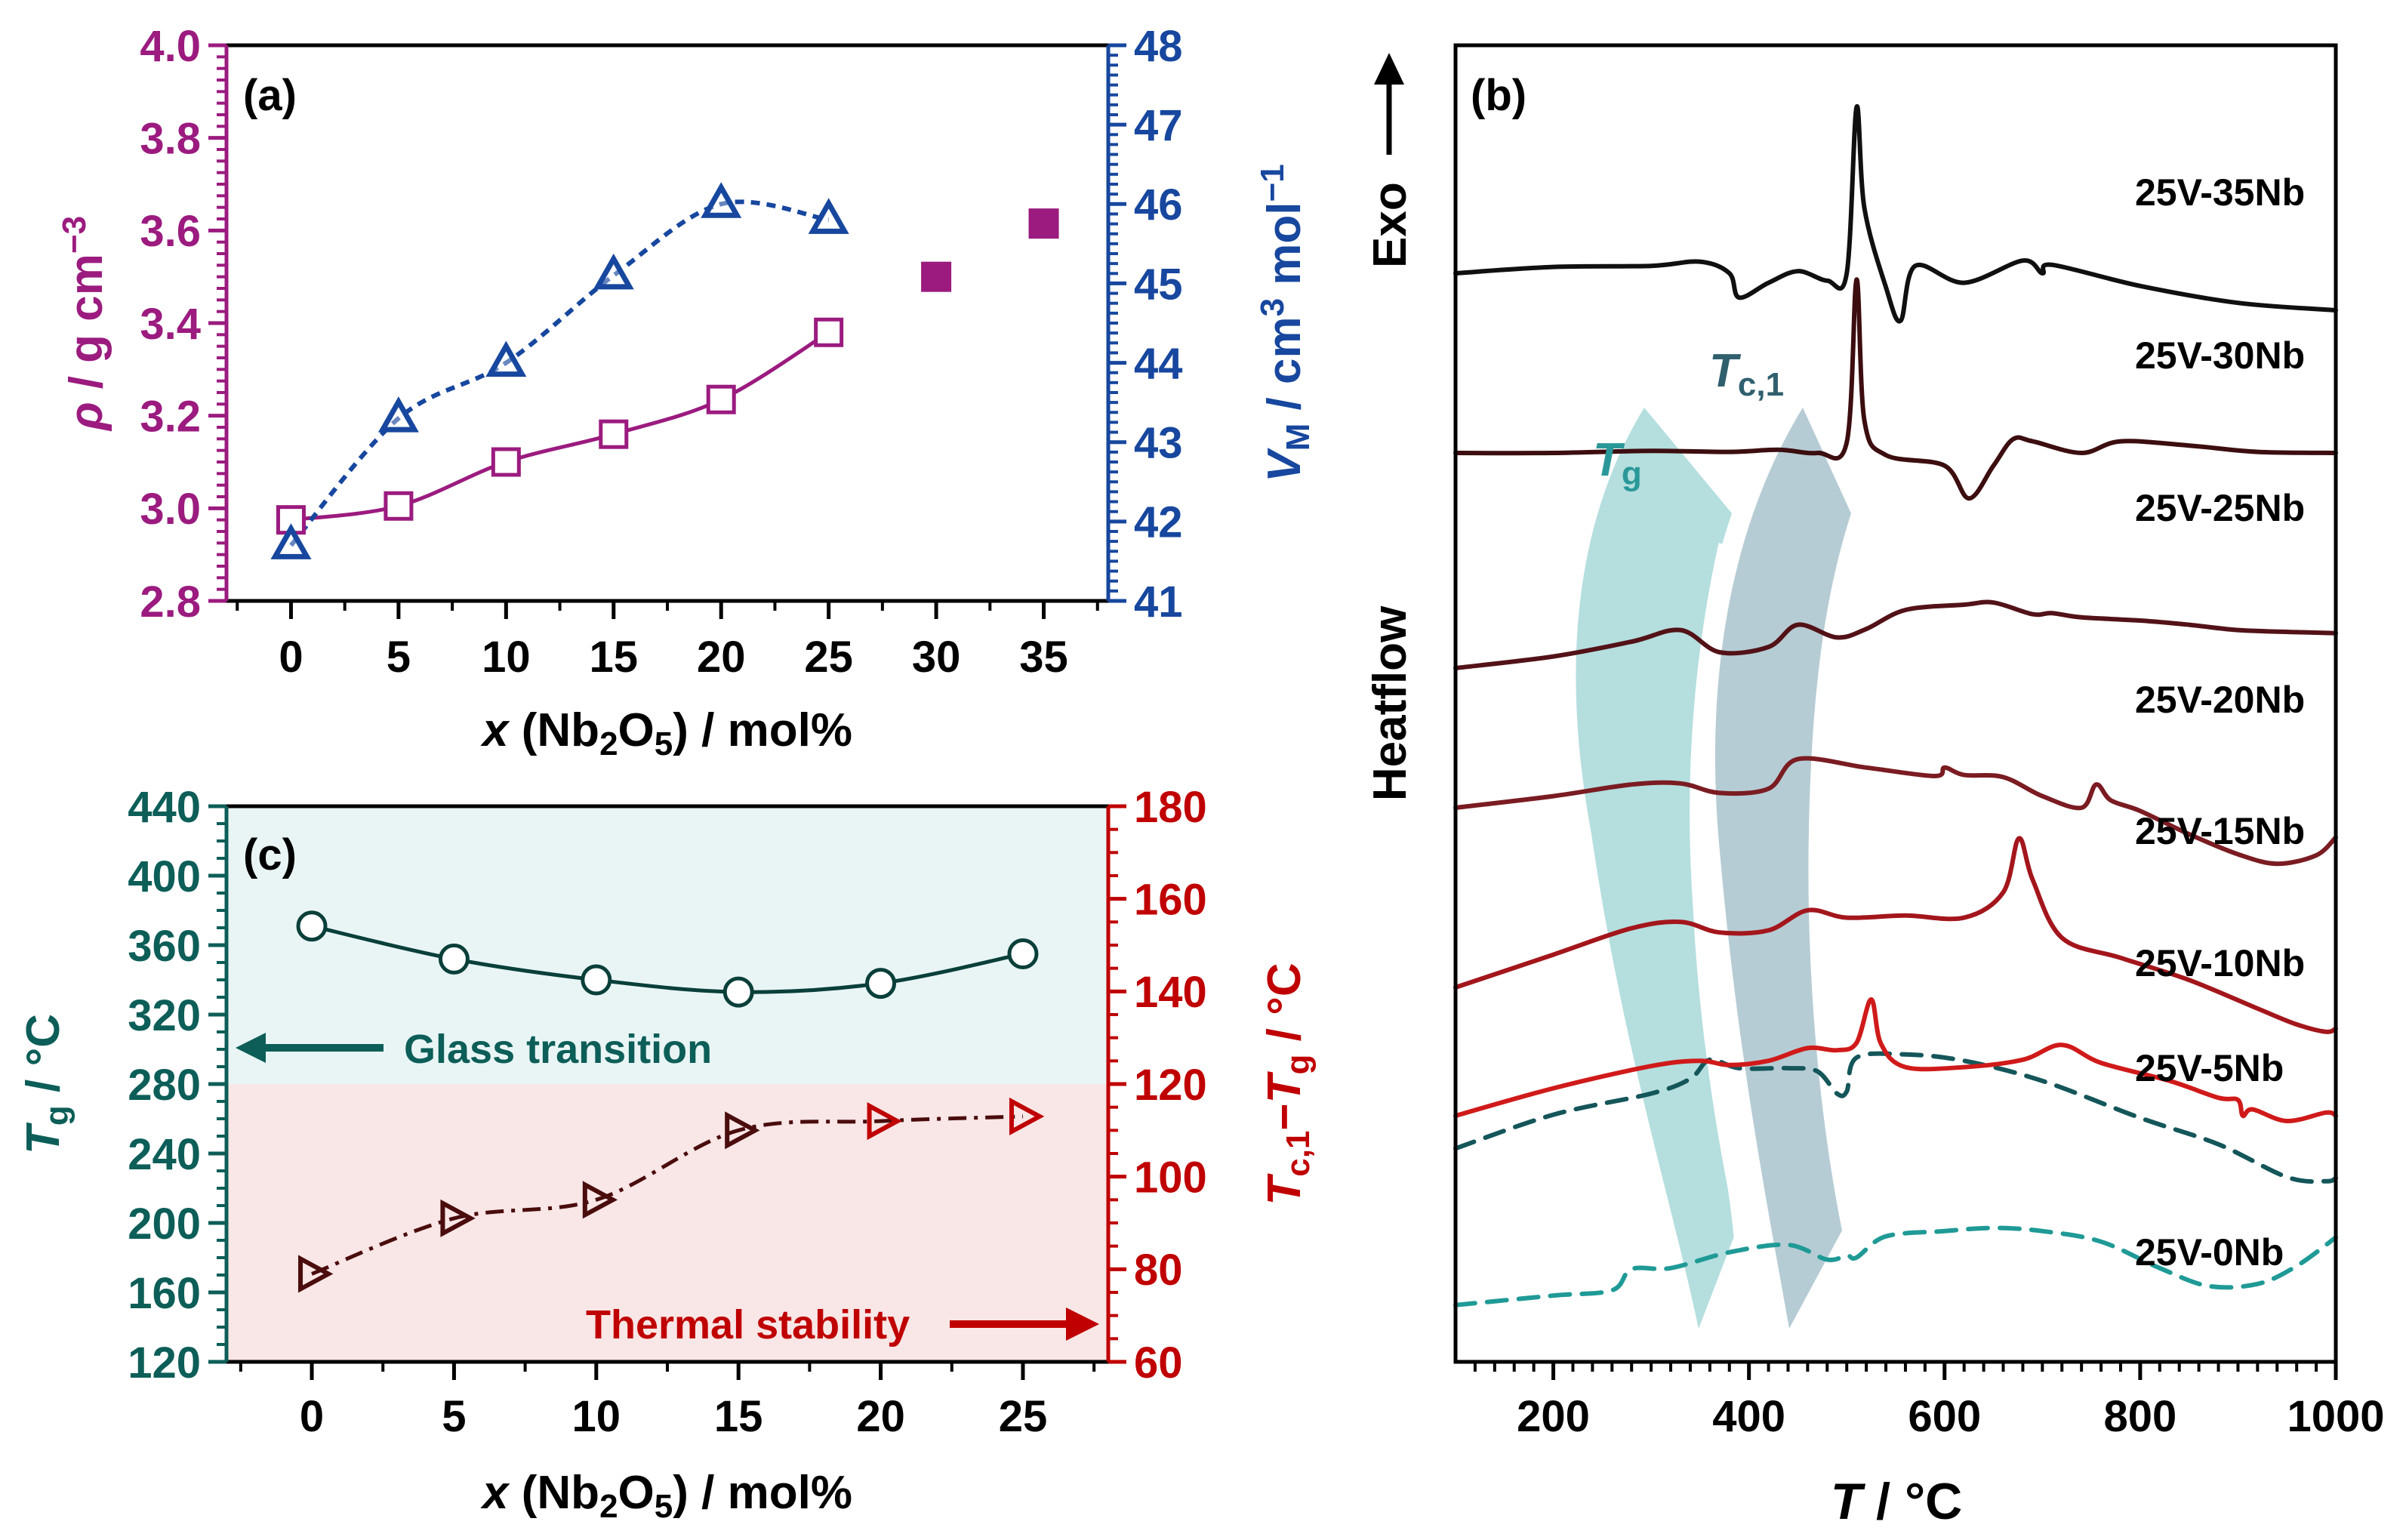  I want to click on panel-c-ylabel-t: T, so click(43, 1138).